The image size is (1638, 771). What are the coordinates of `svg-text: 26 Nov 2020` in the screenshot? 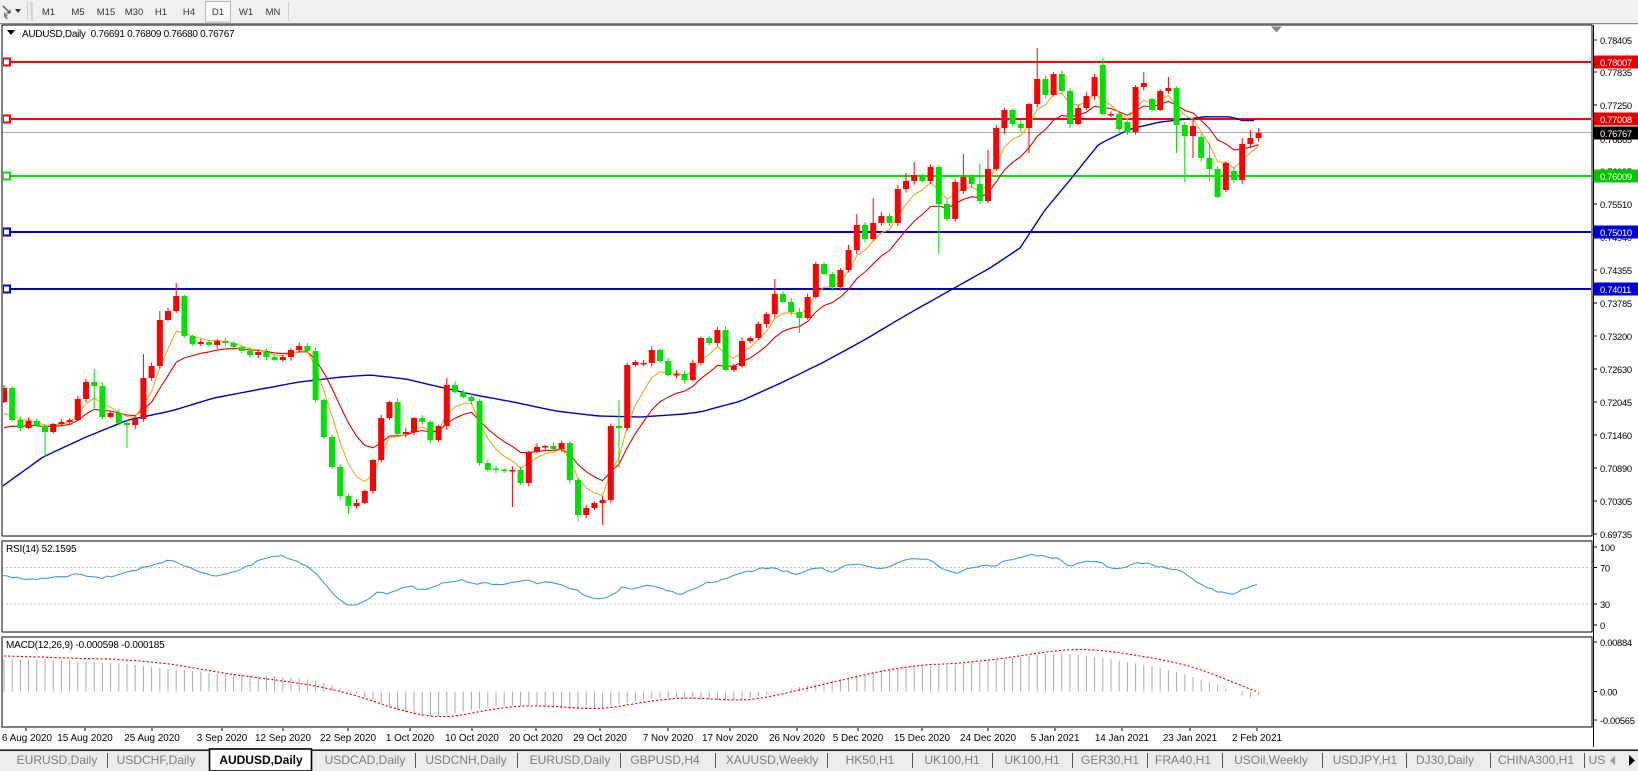 It's located at (797, 738).